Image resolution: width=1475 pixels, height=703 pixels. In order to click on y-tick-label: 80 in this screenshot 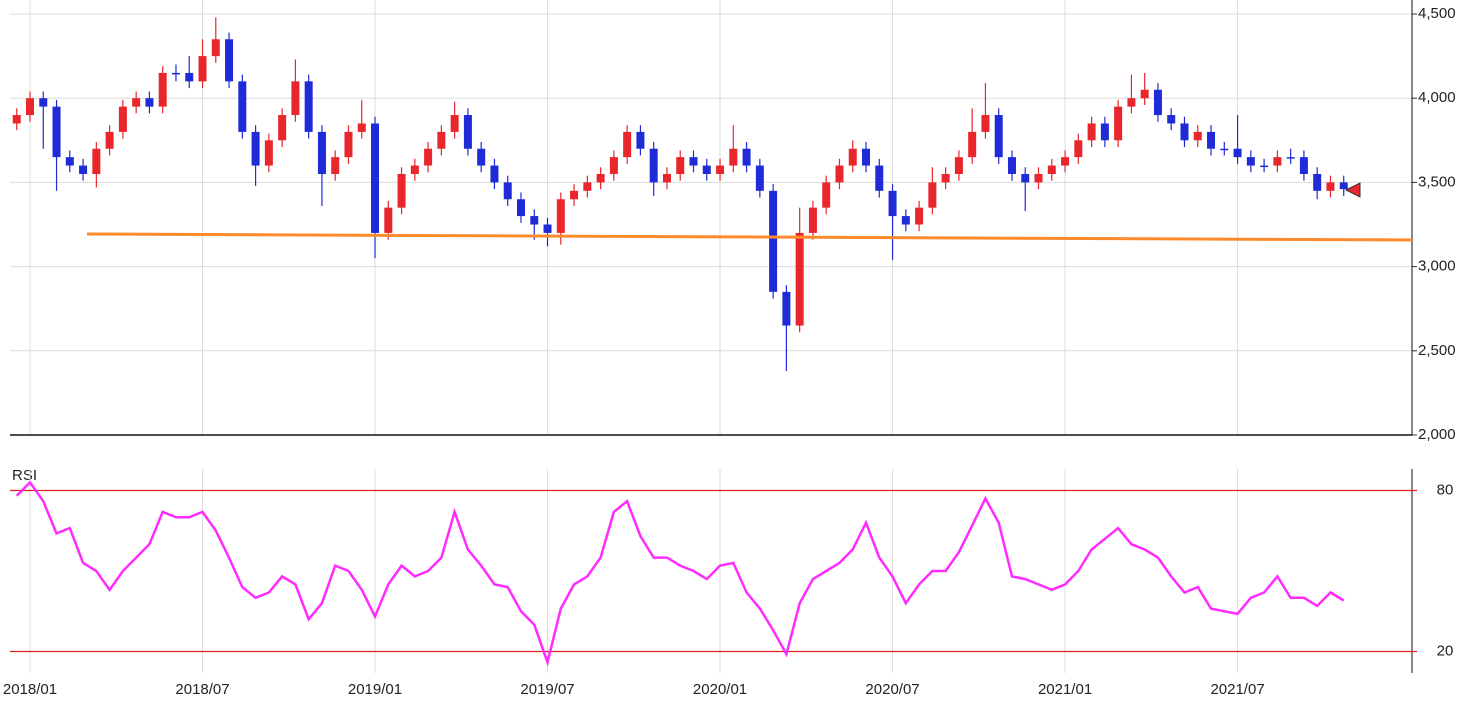, I will do `click(1445, 489)`.